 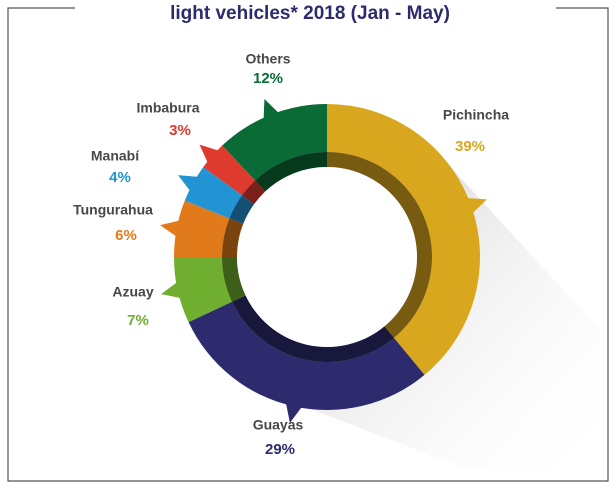 What do you see at coordinates (310, 13) in the screenshot?
I see `chart-title: light vehicles* 2018 (Jan - May)` at bounding box center [310, 13].